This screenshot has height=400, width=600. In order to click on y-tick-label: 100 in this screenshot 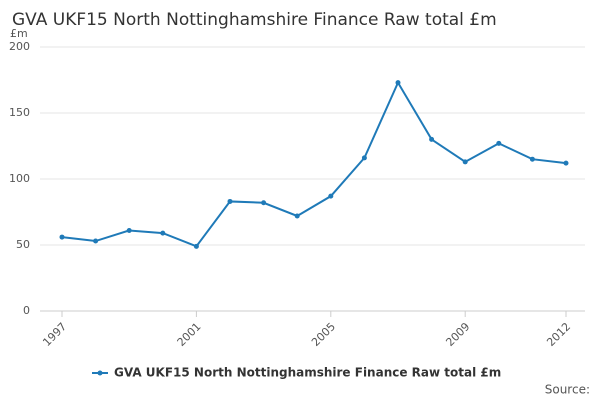, I will do `click(19, 178)`.